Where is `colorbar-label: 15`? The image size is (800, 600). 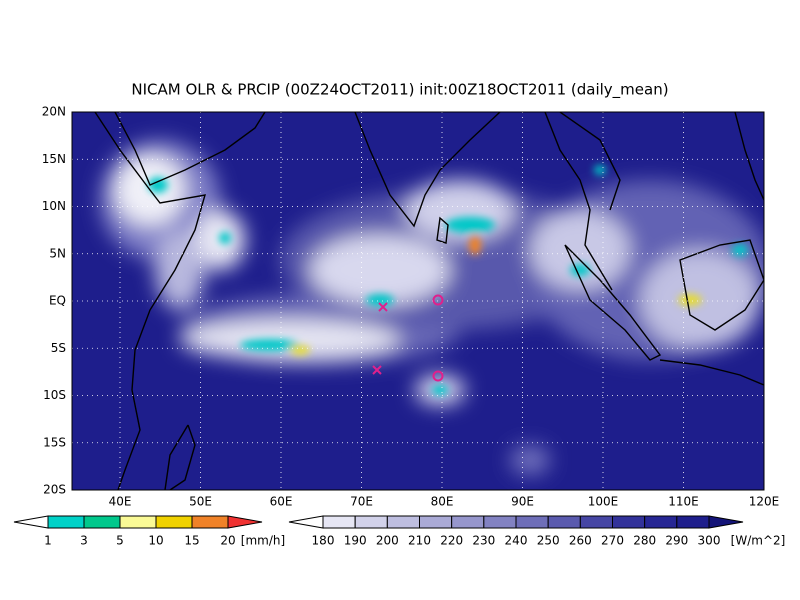 colorbar-label: 15 is located at coordinates (191, 541).